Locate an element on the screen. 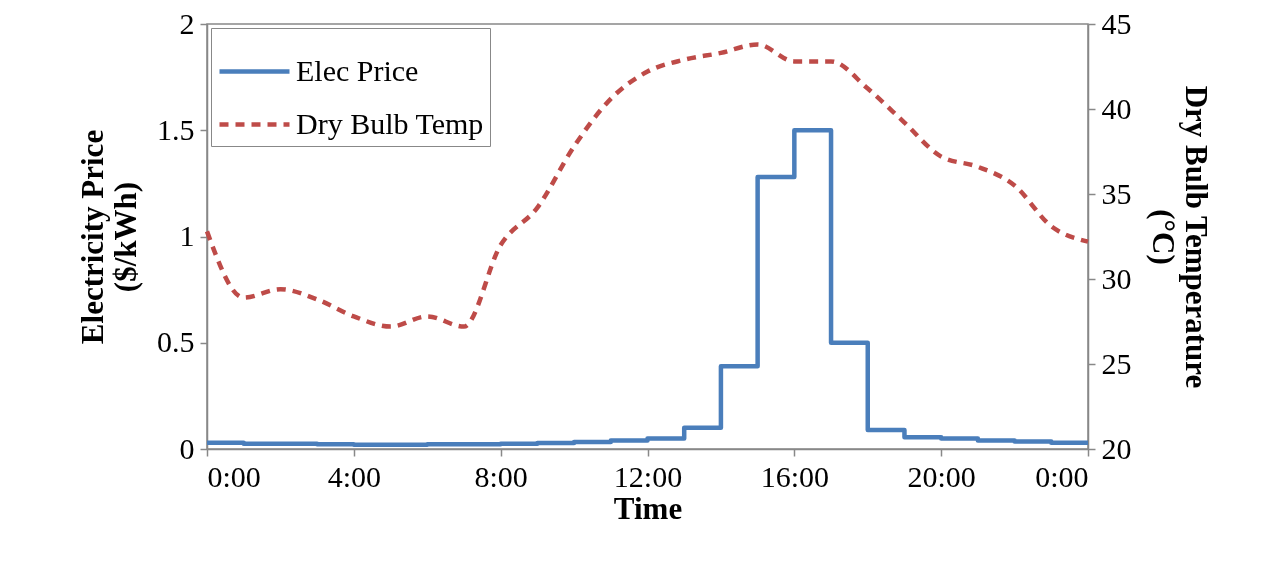 The height and width of the screenshot is (564, 1284). y2-tick-label: 40 is located at coordinates (1116, 108).